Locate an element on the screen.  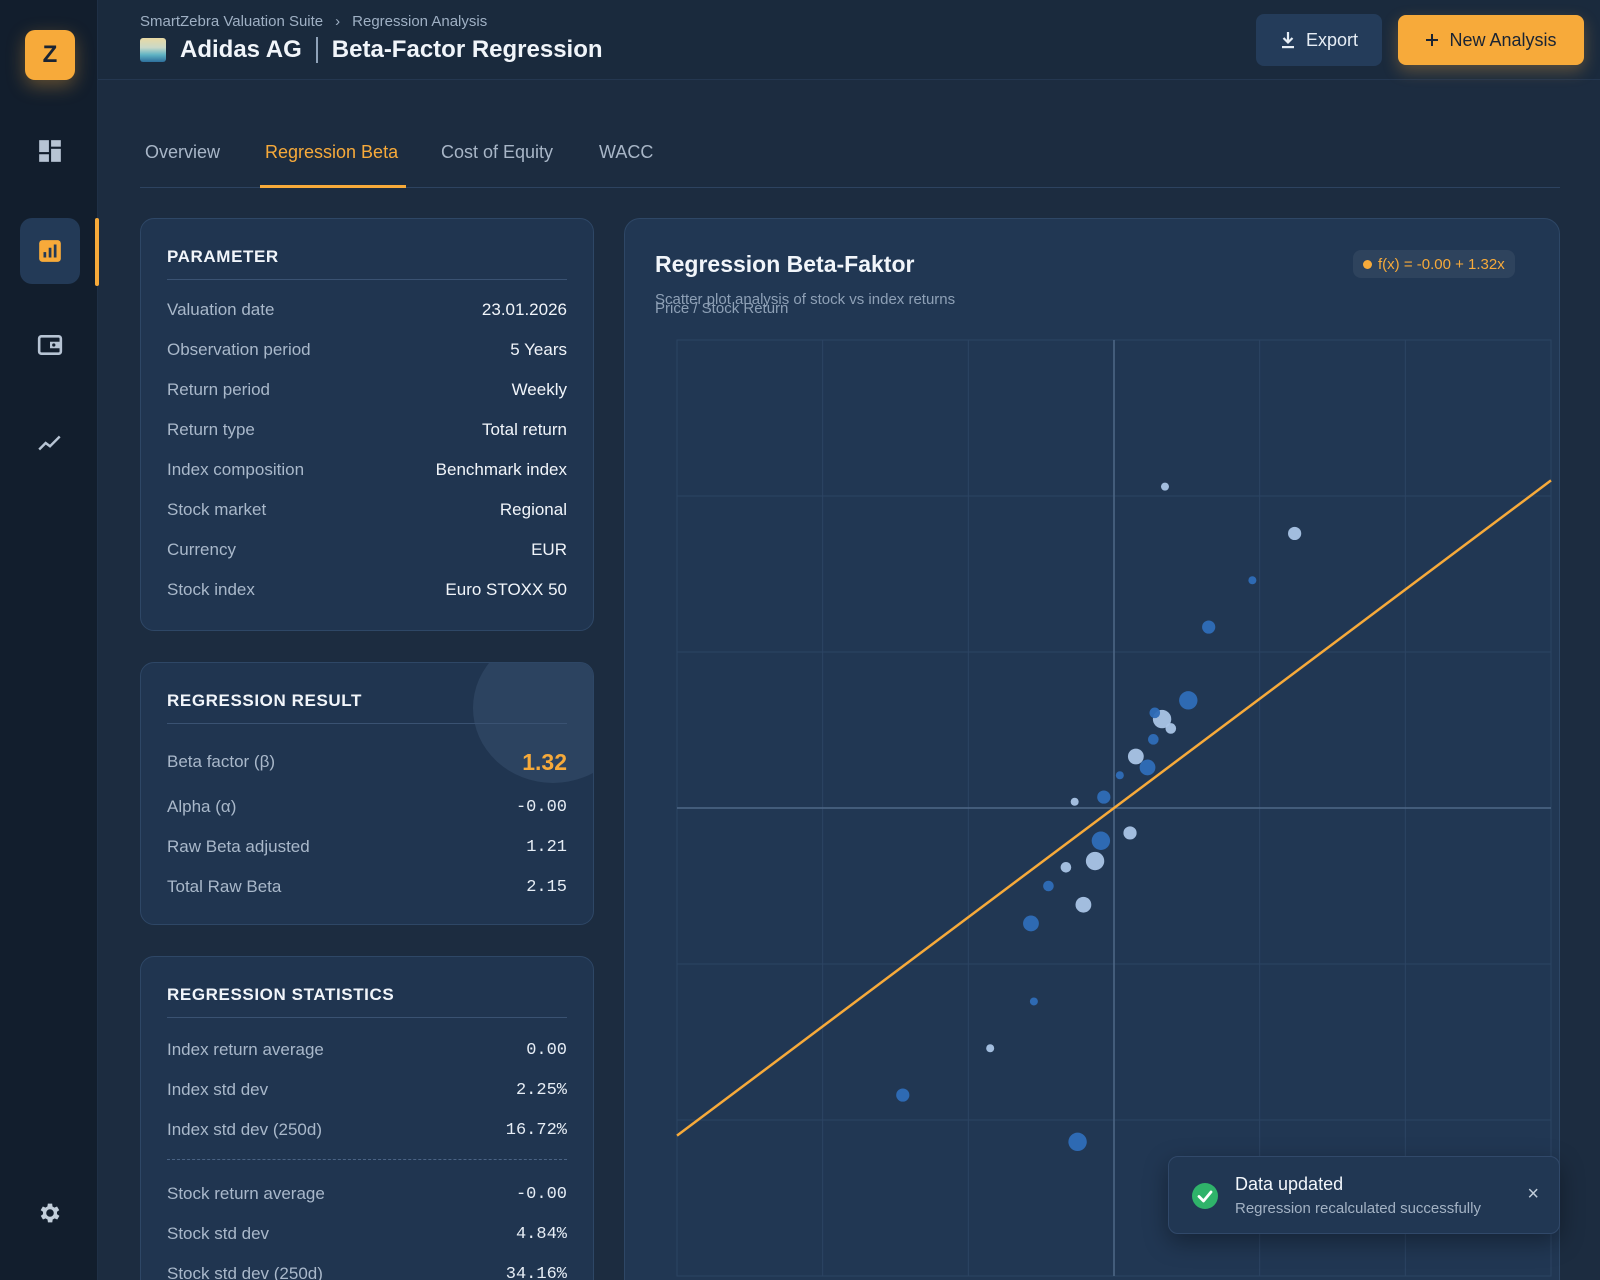
row-label: Index std dev is located at coordinates (218, 1089).